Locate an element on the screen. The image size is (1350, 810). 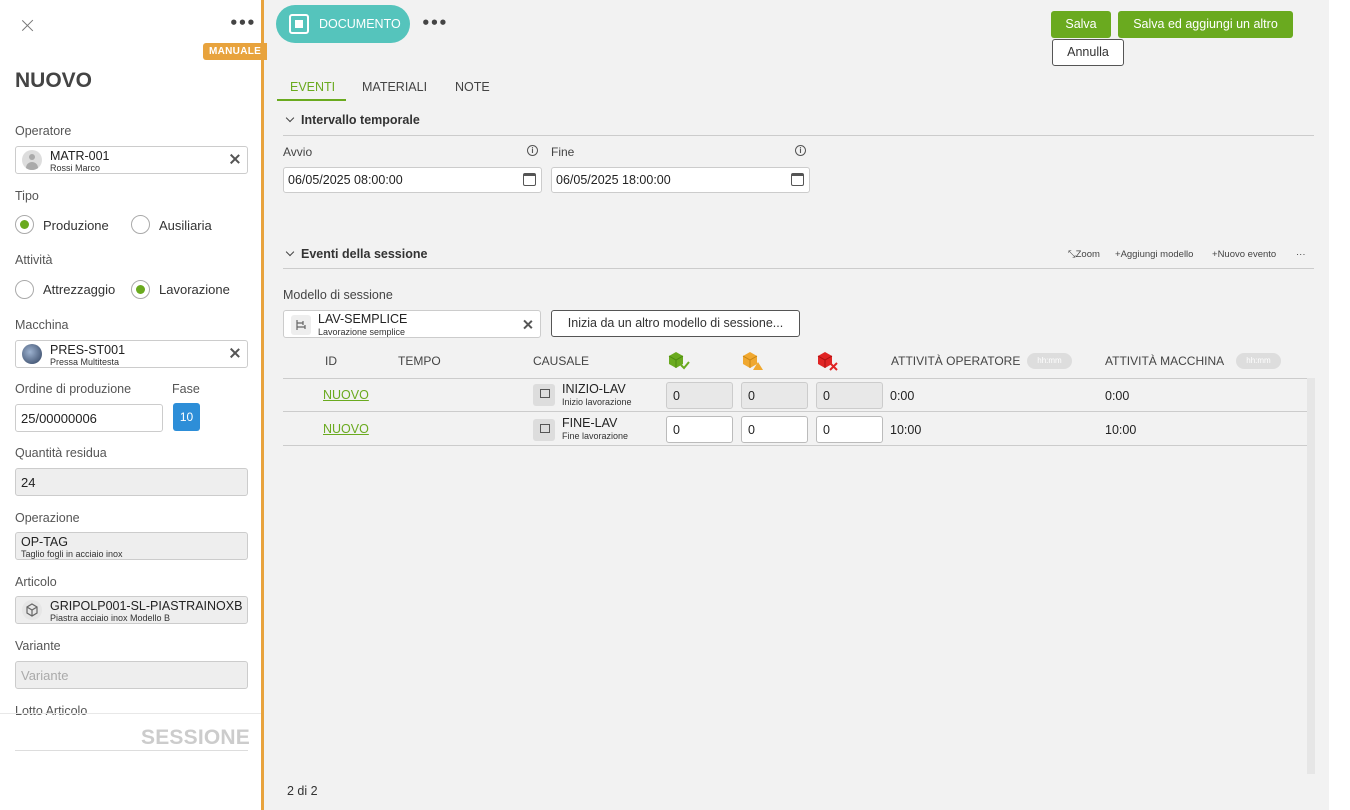
tab-note: NOTE is located at coordinates (472, 87).